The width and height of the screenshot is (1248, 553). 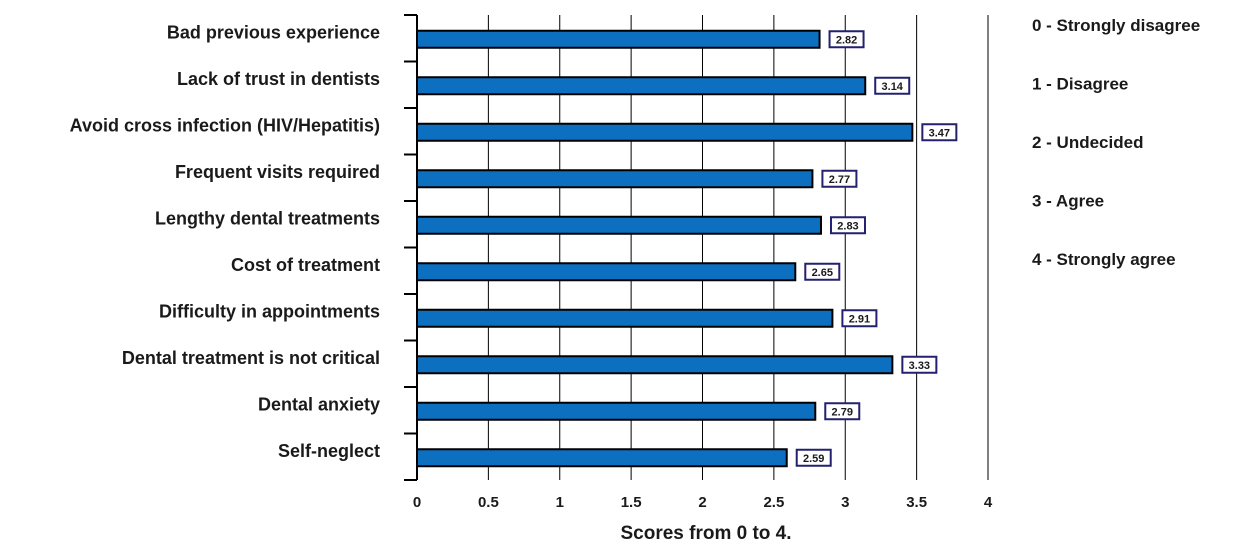 What do you see at coordinates (269, 311) in the screenshot?
I see `category-label: Difficulty in appointments` at bounding box center [269, 311].